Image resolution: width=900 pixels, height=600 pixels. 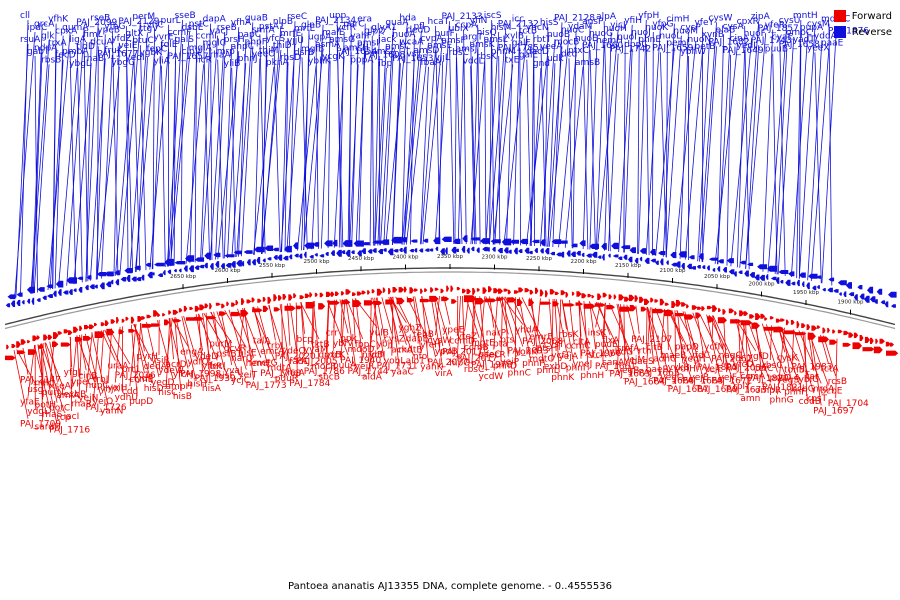 I want to click on reverse-gene-label: galS, so click(x=185, y=40).